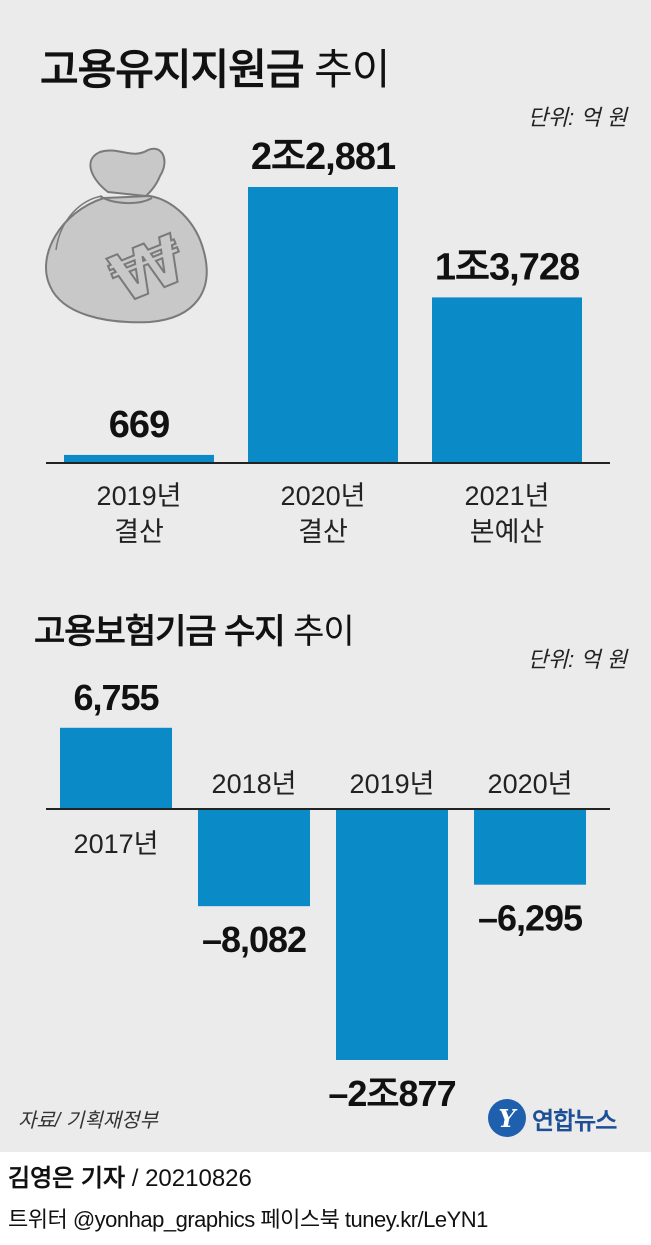  I want to click on source-note: 자료/ 기획재정부, so click(88, 1121).